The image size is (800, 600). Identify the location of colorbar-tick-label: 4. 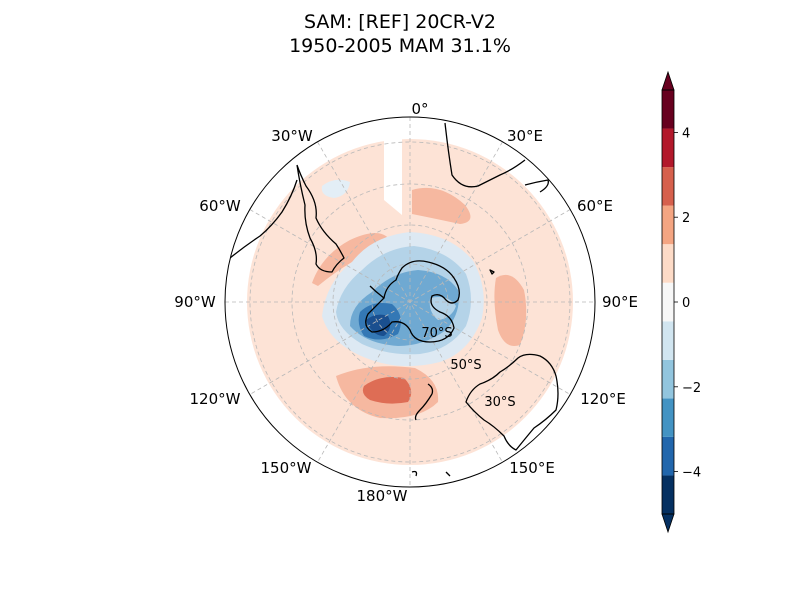
(686, 133).